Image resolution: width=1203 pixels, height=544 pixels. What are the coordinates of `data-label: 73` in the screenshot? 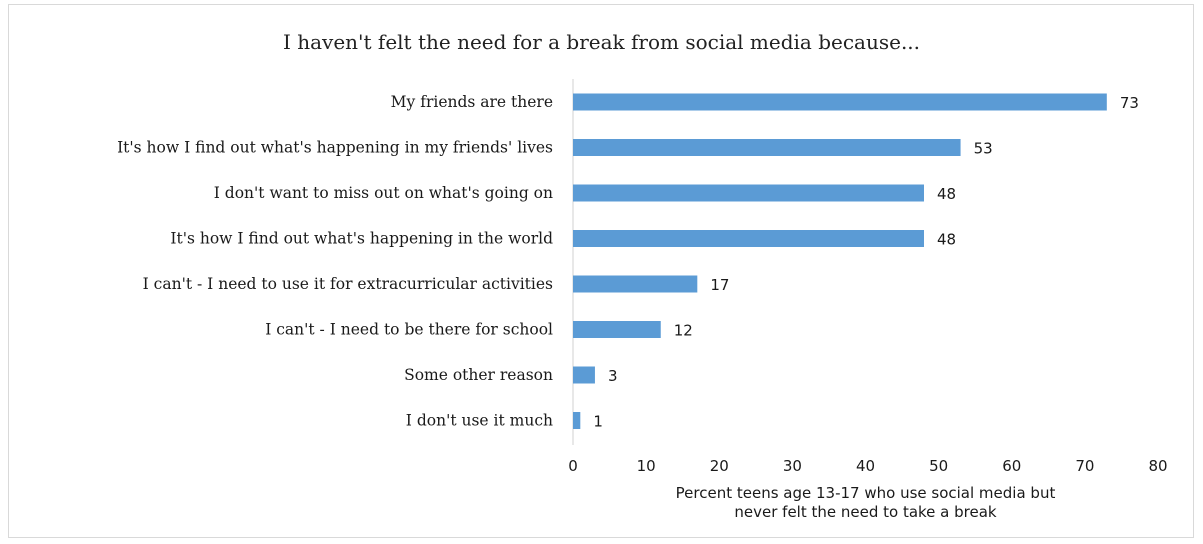 It's located at (1129, 103).